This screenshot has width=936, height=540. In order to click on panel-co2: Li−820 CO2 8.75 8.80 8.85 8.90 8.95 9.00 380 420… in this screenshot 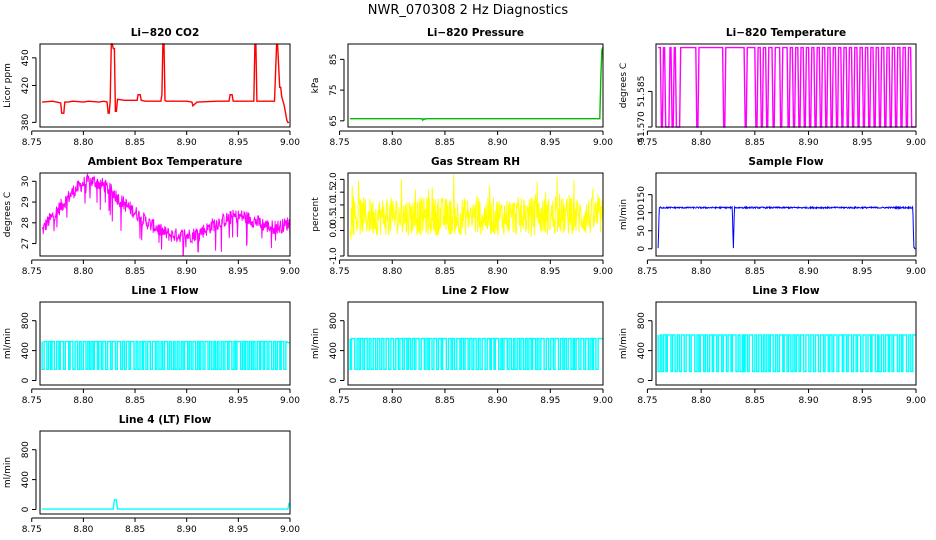, I will do `click(151, 87)`.